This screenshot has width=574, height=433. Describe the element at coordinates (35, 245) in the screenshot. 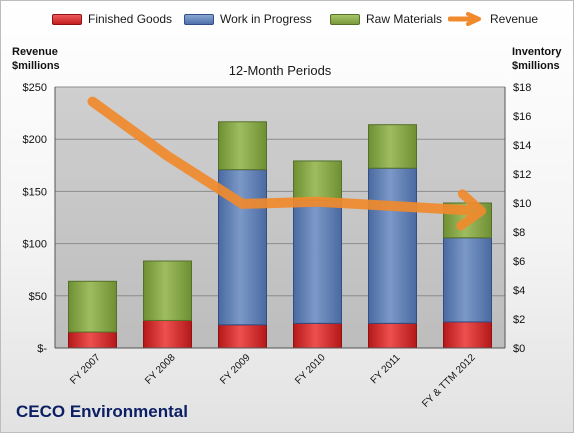

I see `left-tick-label: $100` at that location.